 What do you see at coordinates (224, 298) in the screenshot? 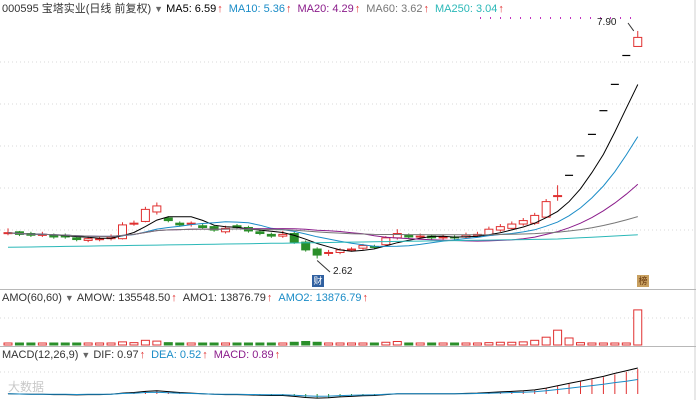
I see `amo1-label: AMO1: 13876.79` at bounding box center [224, 298].